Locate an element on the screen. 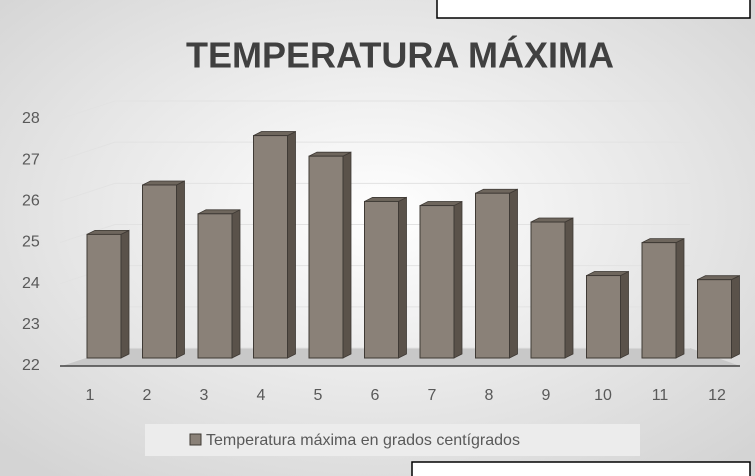 The image size is (755, 476). legend-label: Temperatura máxima en grados centígrados is located at coordinates (363, 440).